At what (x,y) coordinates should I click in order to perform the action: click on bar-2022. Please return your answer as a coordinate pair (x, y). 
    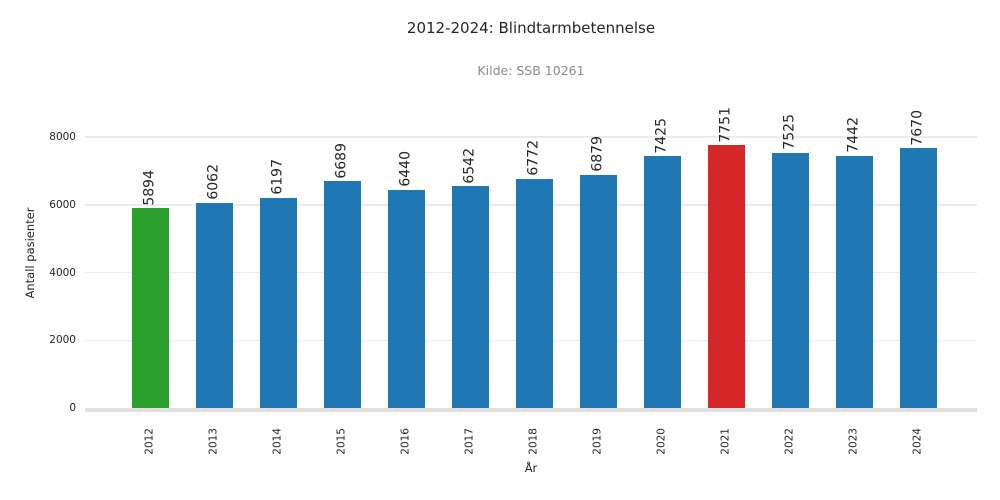
    Looking at the image, I should click on (790, 280).